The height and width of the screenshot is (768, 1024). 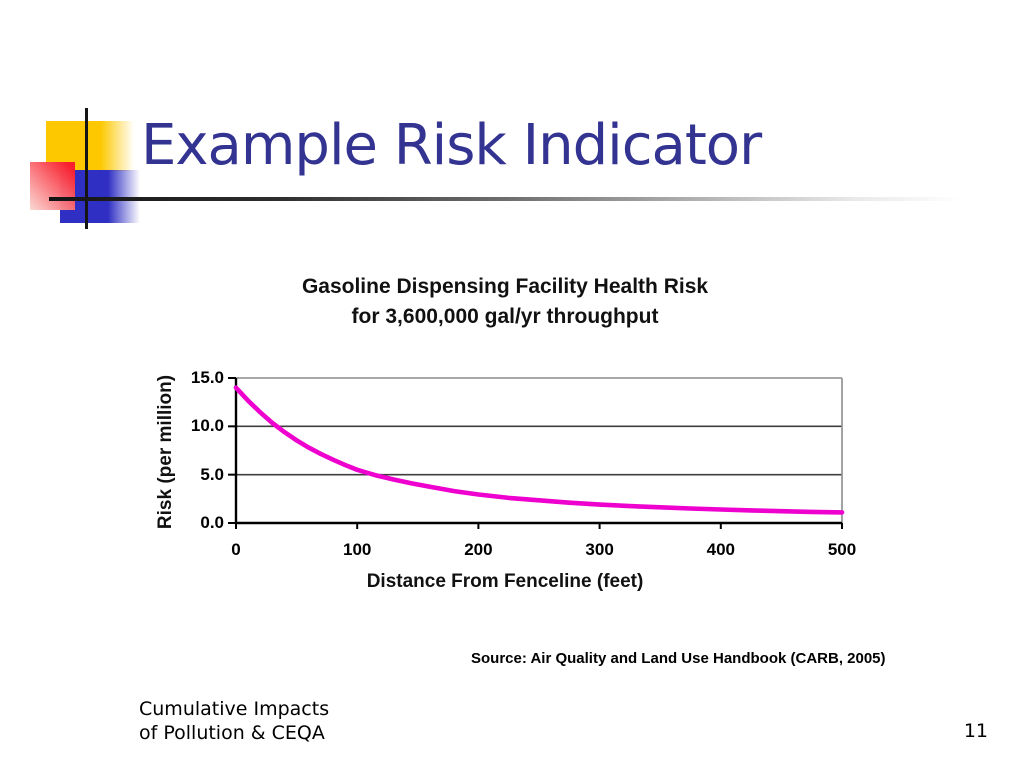 I want to click on slide-title: Example Risk Indicator, so click(x=451, y=145).